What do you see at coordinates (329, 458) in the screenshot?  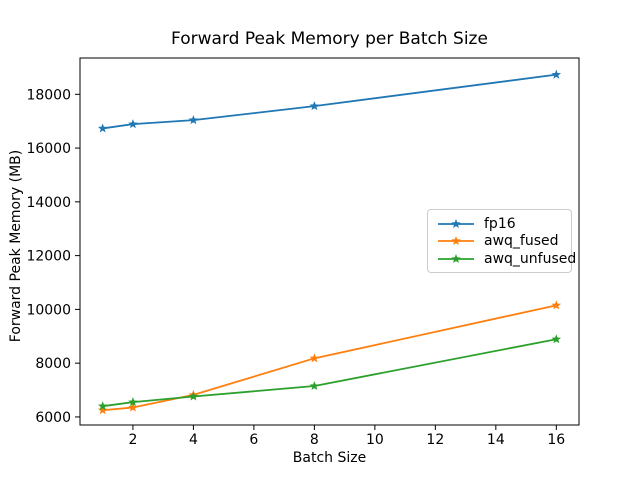 I see `x-axis-label: Batch Size` at bounding box center [329, 458].